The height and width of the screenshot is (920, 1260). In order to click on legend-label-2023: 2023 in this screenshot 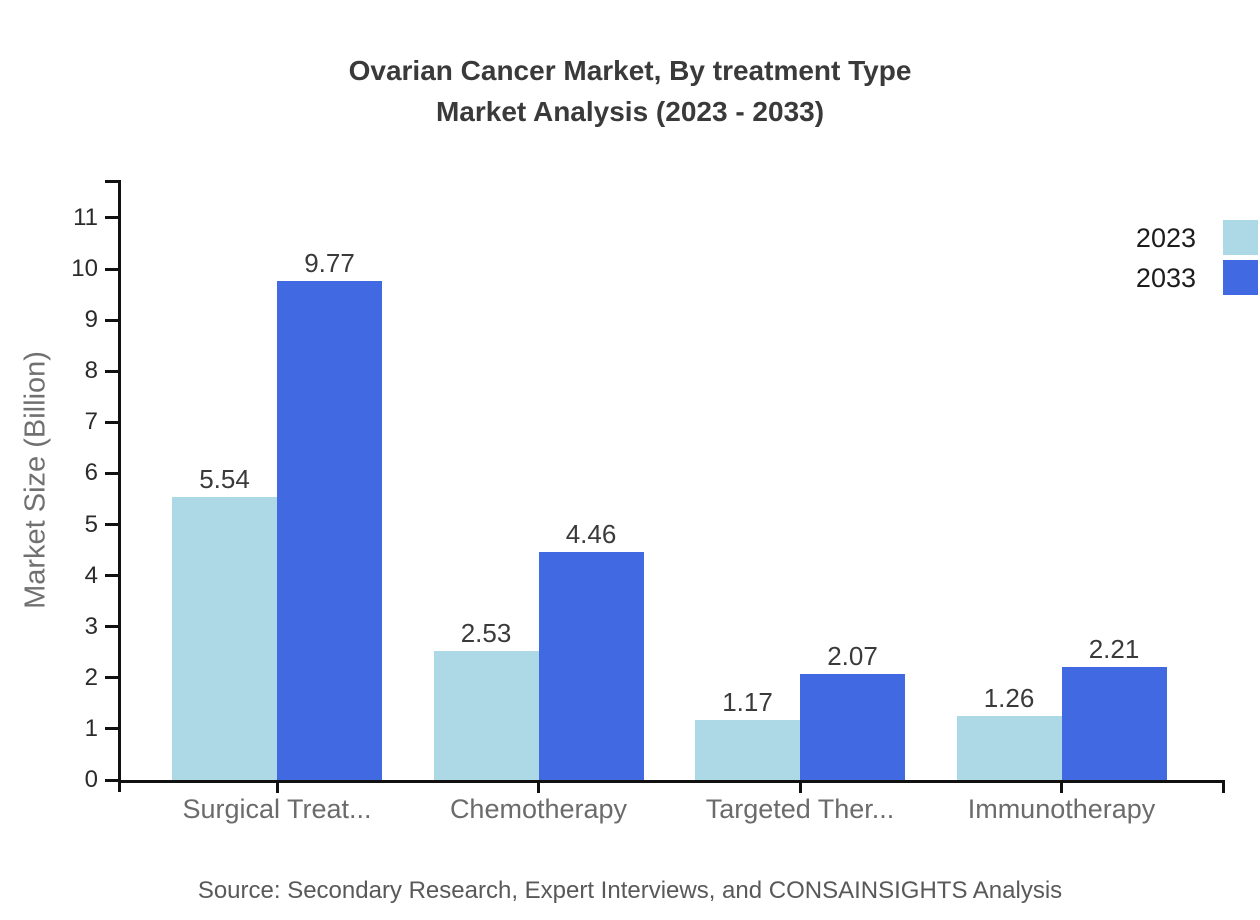, I will do `click(1165, 238)`.